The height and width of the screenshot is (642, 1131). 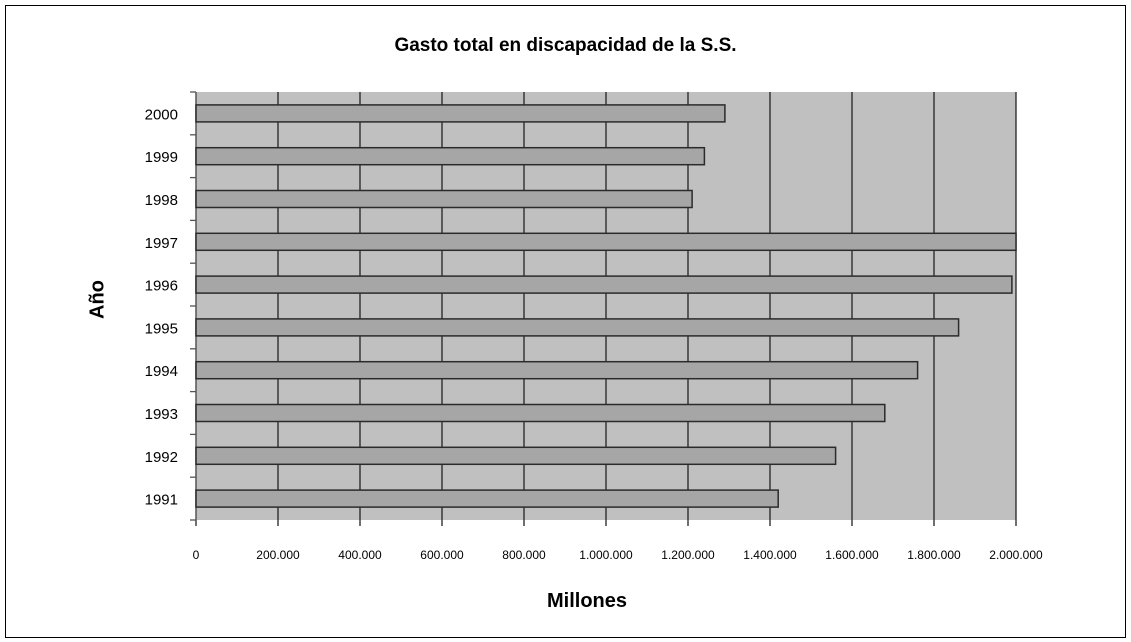 I want to click on x-tick-label: 2.000.000, so click(x=1016, y=555).